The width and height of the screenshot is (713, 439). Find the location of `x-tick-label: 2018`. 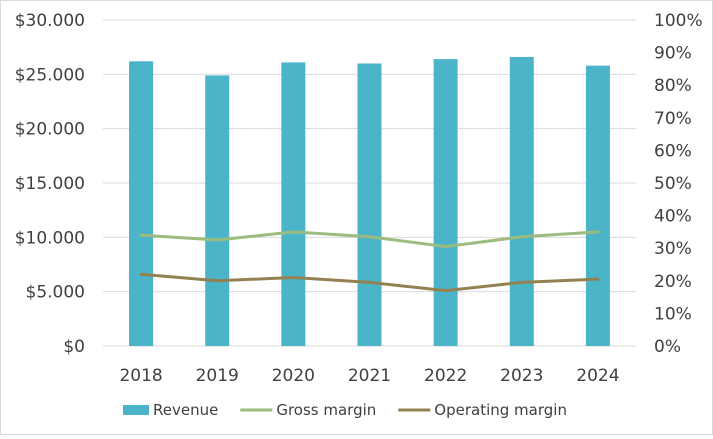

x-tick-label: 2018 is located at coordinates (140, 376).